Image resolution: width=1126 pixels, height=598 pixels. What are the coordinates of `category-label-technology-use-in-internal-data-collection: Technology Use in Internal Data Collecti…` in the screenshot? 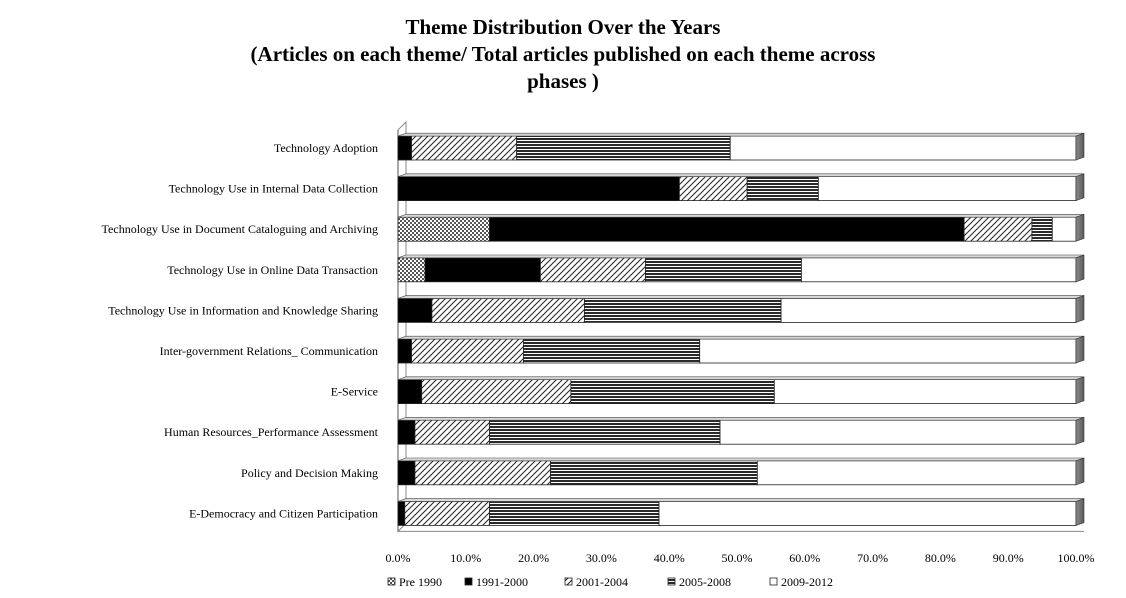 It's located at (273, 189).